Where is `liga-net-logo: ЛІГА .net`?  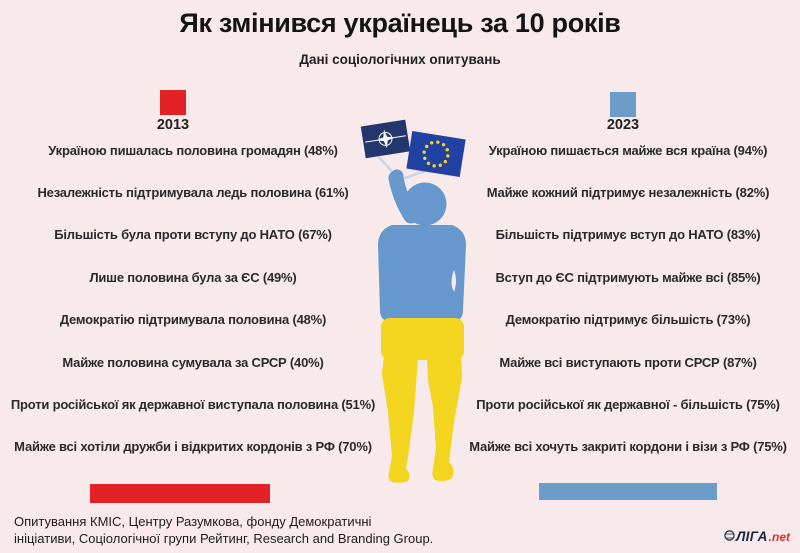
liga-net-logo: ЛІГА .net is located at coordinates (757, 536).